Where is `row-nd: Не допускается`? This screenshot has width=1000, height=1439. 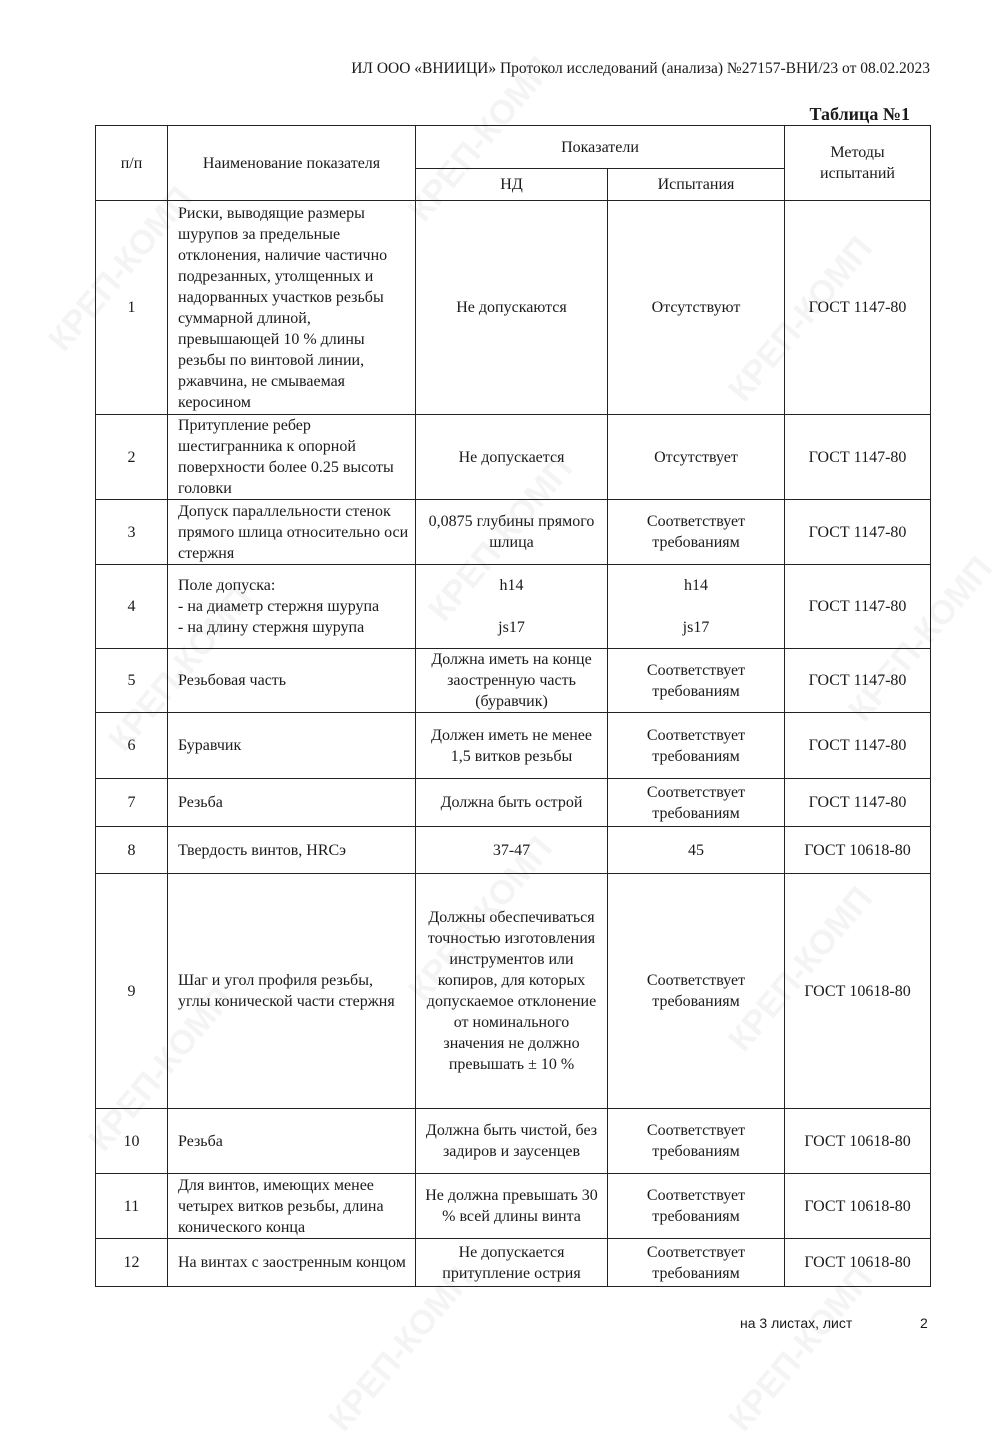
row-nd: Не допускается is located at coordinates (511, 457).